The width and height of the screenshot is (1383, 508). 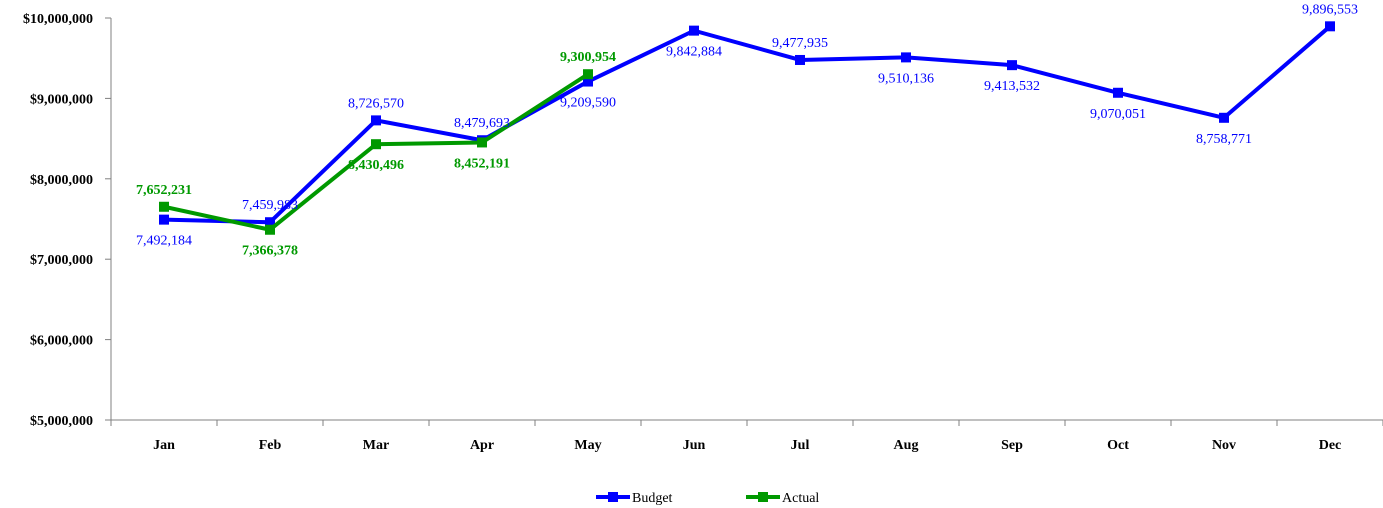 What do you see at coordinates (164, 445) in the screenshot?
I see `x-tick-label: Jan` at bounding box center [164, 445].